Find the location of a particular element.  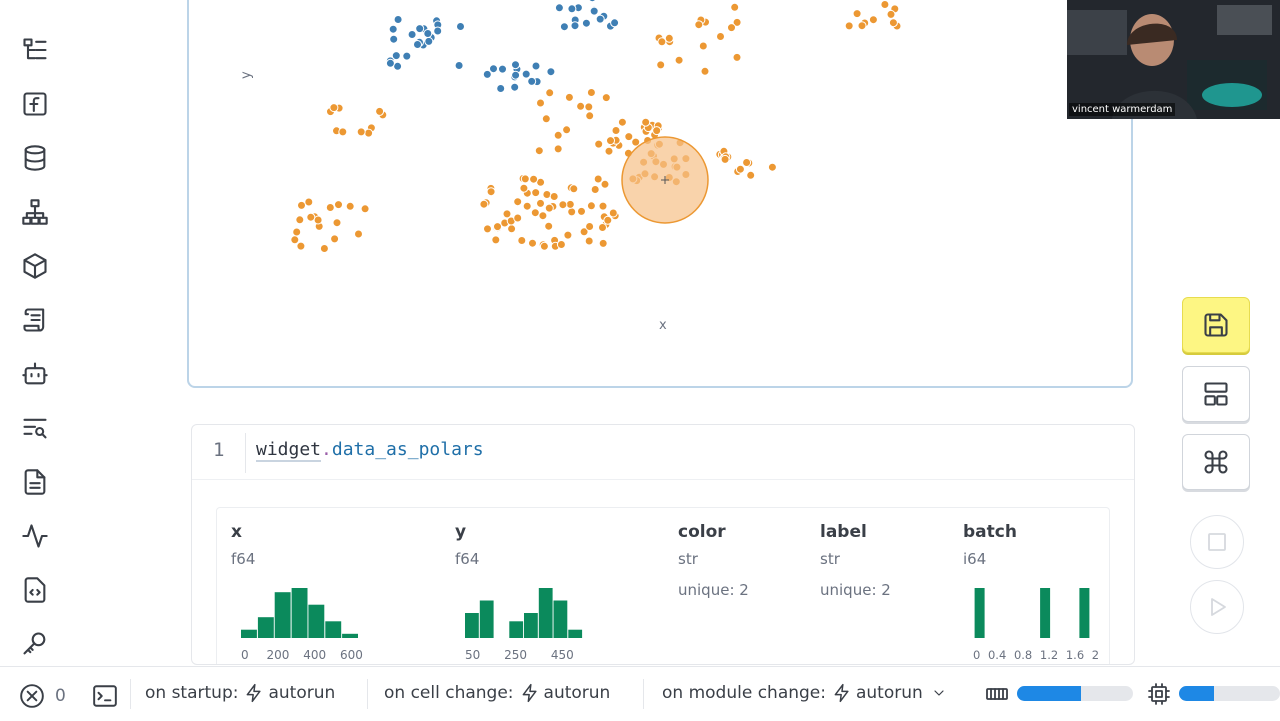

error-indicator: 0 is located at coordinates (42, 696).